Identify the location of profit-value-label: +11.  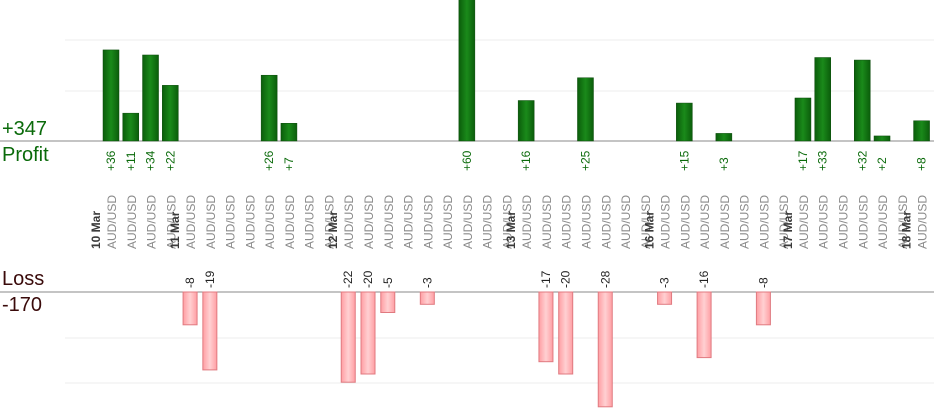
(131, 161).